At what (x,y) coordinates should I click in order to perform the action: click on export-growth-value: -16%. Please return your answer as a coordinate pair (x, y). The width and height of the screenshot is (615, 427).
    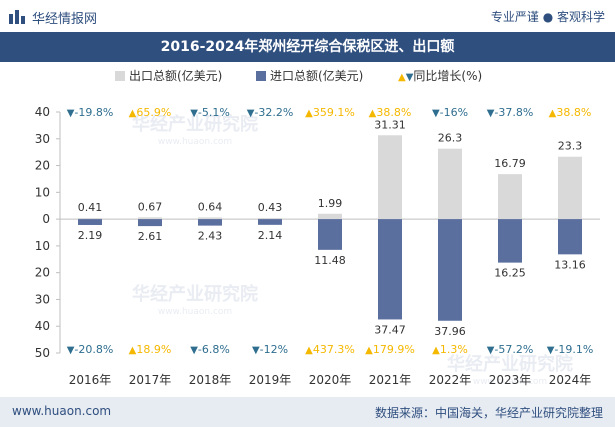
    Looking at the image, I should click on (454, 112).